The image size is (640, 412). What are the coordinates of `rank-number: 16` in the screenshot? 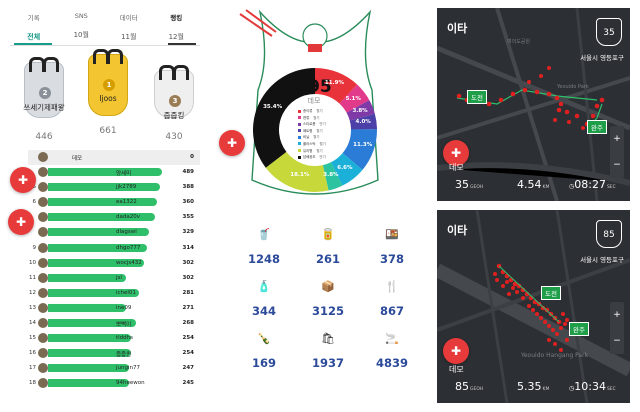 It's located at (32, 353).